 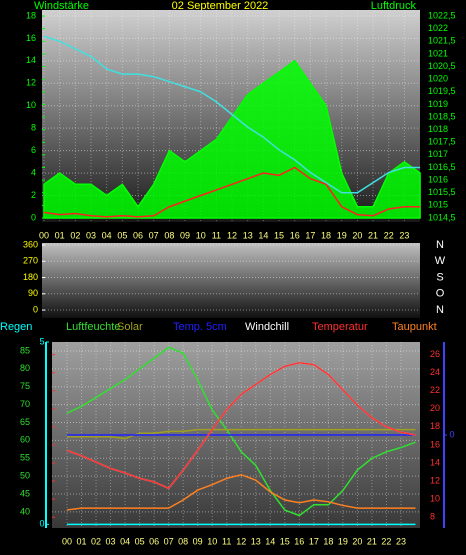 I want to click on y-tick-label: 4, so click(x=33, y=172).